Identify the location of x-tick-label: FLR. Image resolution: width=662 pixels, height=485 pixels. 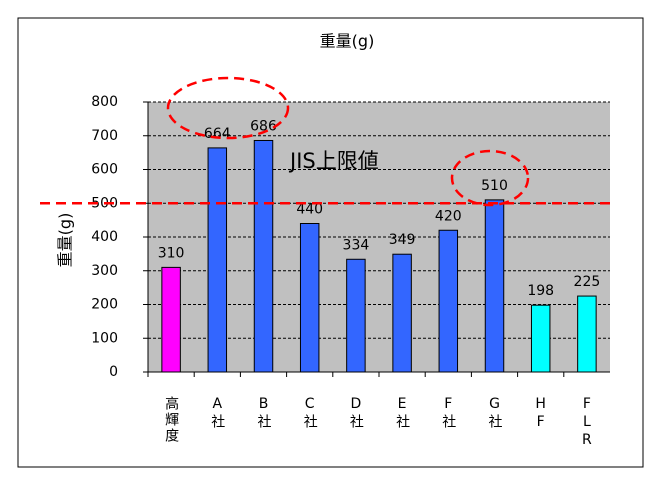
(587, 423).